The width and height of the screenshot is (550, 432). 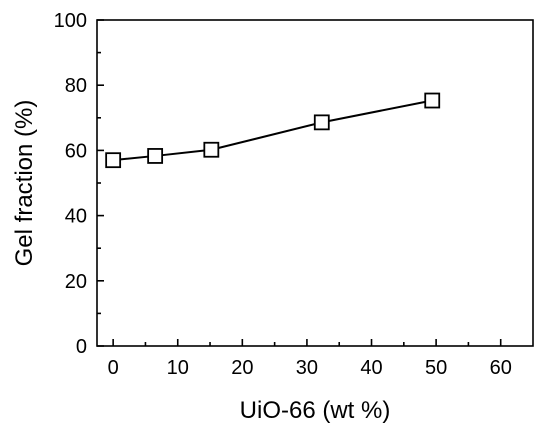 I want to click on y-tick-label: 60, so click(x=76, y=151).